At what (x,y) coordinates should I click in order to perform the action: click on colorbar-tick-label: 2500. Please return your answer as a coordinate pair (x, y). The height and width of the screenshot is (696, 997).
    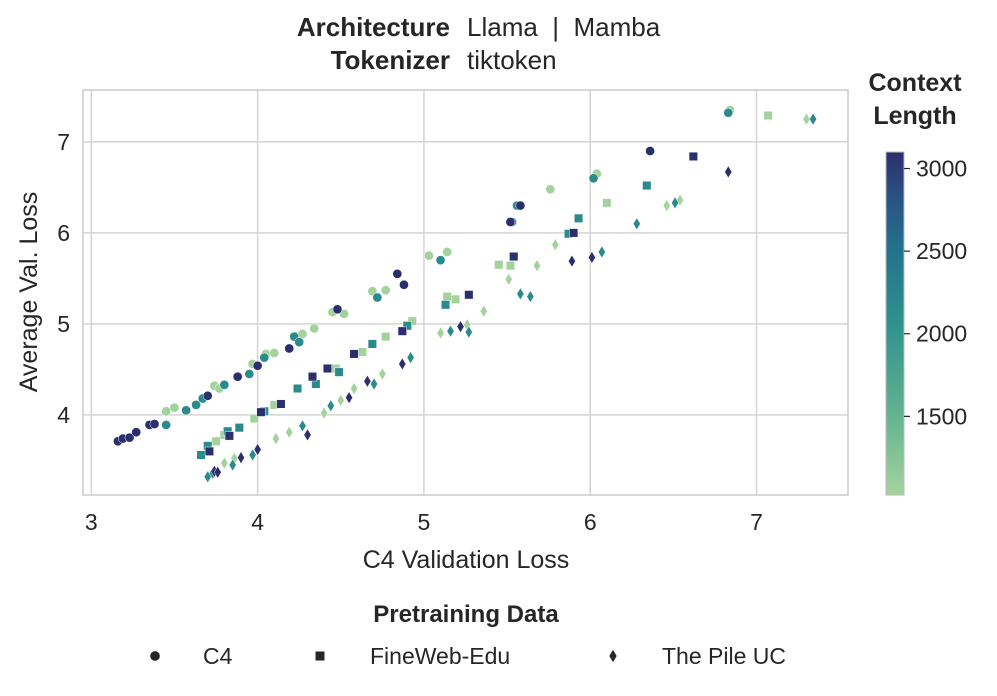
    Looking at the image, I should click on (941, 251).